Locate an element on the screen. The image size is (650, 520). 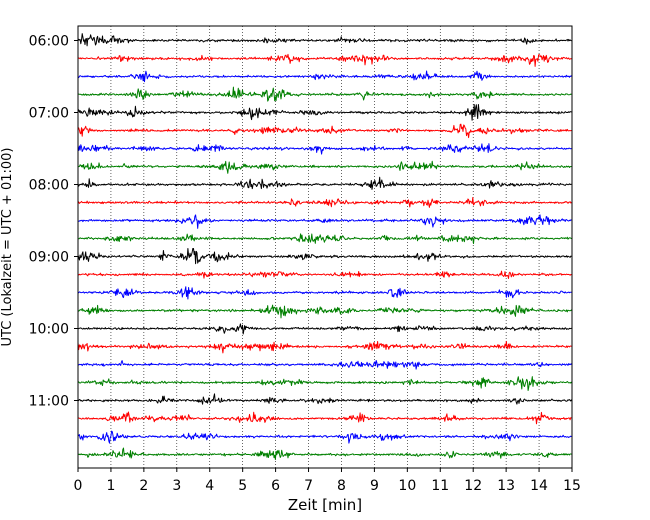
y-tick-label: 08:00 is located at coordinates (49, 186).